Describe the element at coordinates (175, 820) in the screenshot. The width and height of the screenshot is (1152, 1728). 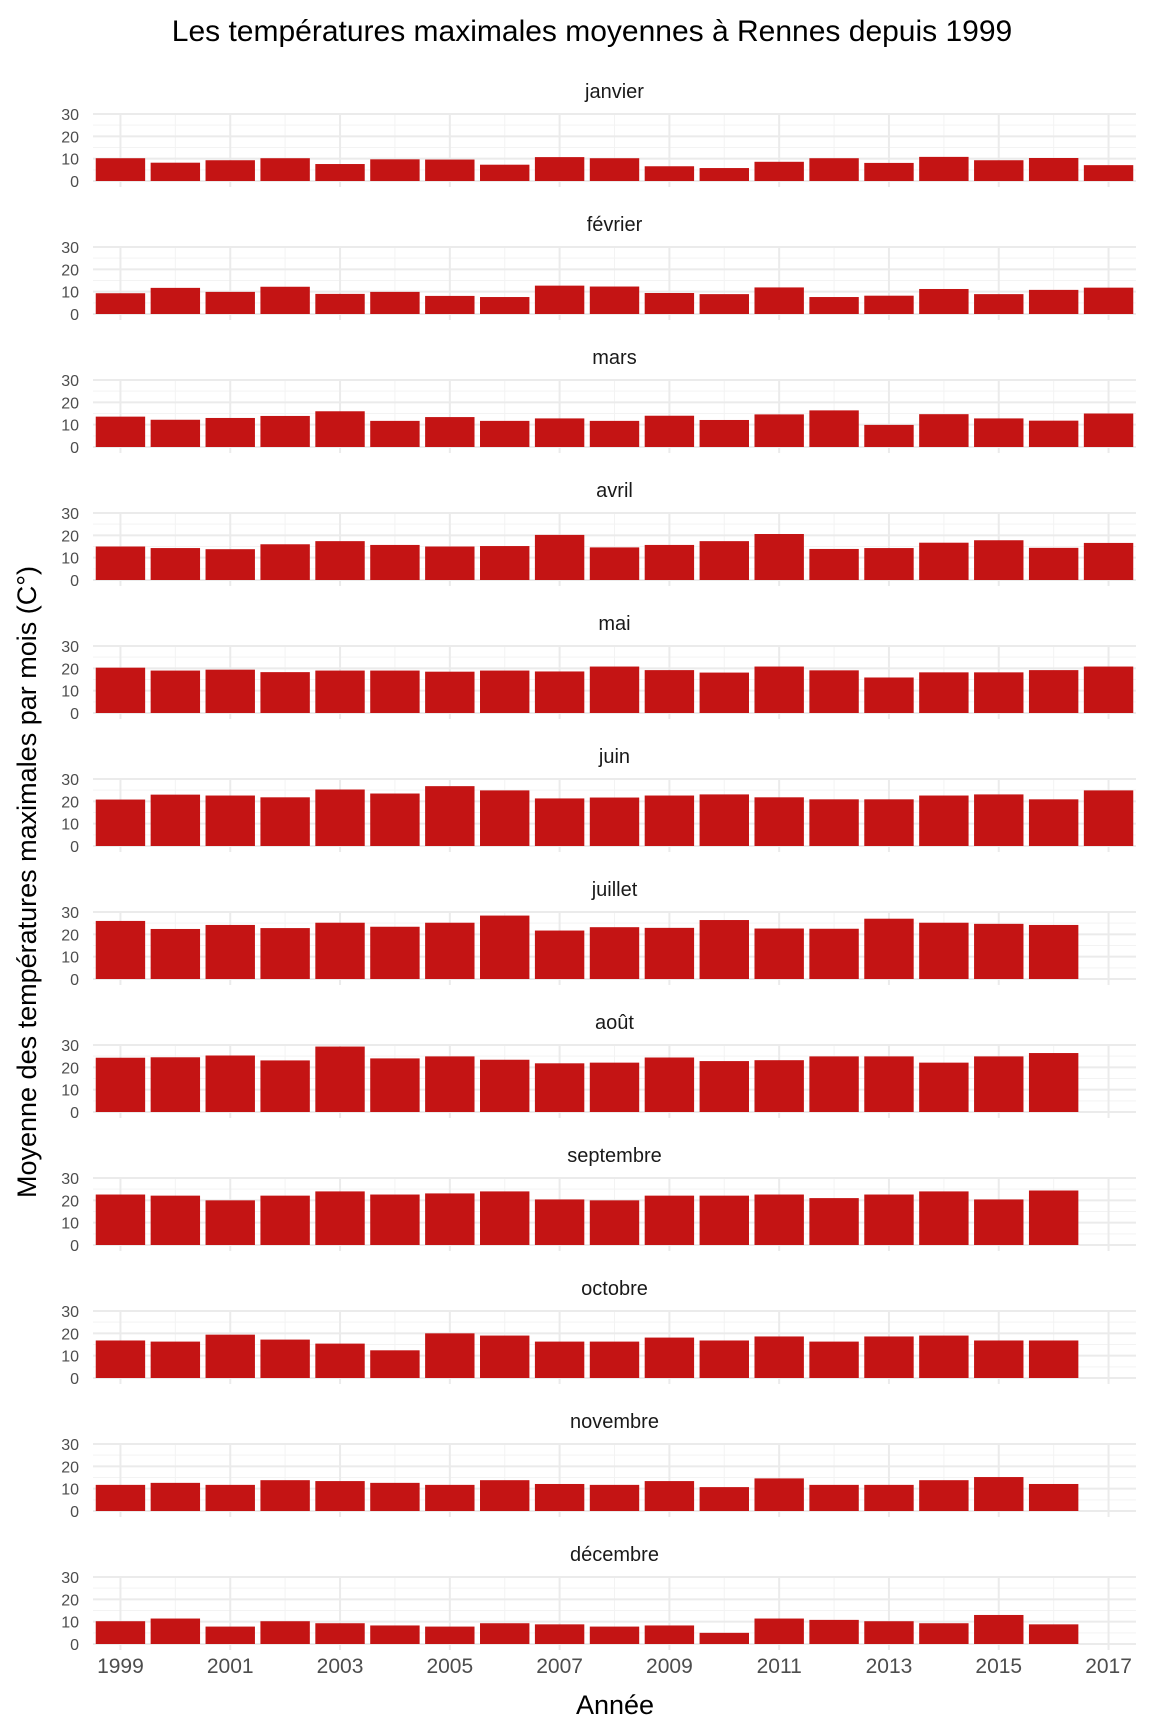
I see `bar-juin-2000` at that location.